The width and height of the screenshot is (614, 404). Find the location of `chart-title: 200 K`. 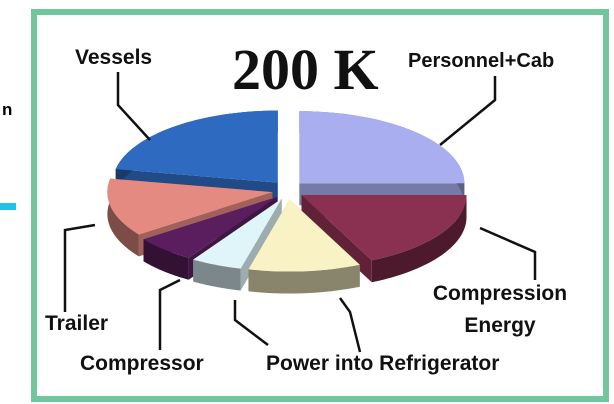

chart-title: 200 K is located at coordinates (305, 69).